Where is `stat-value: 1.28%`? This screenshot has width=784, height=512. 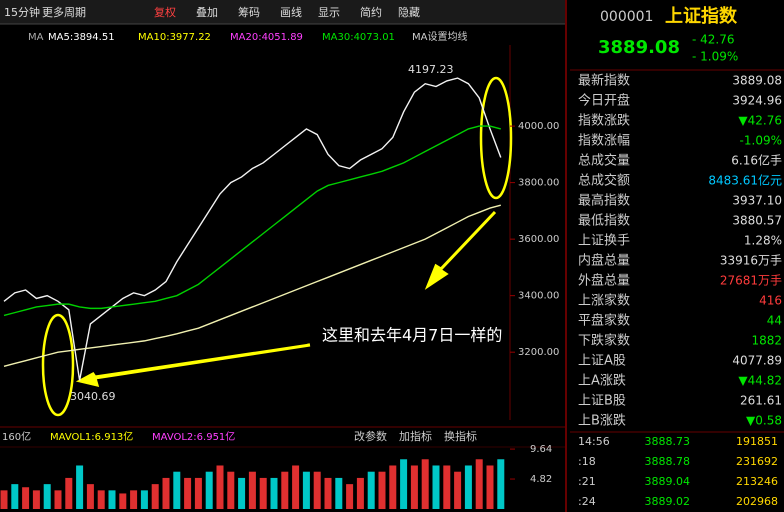 stat-value: 1.28% is located at coordinates (763, 241).